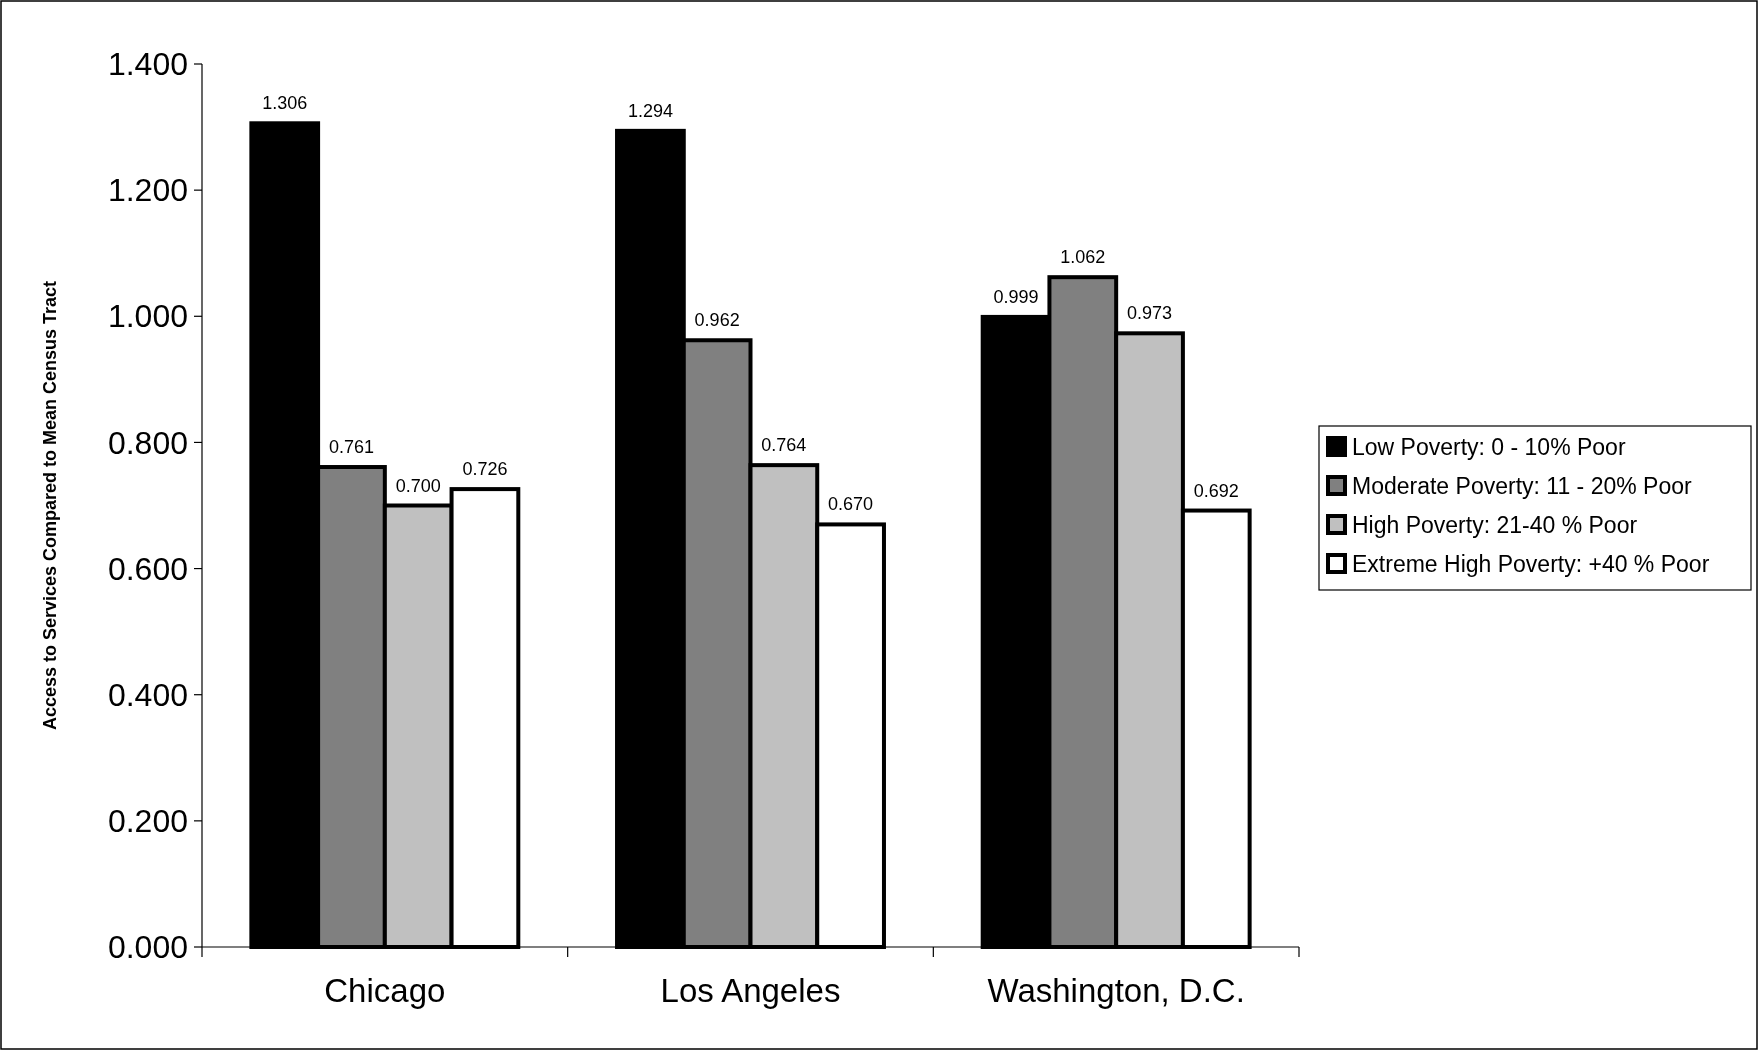 This screenshot has height=1050, width=1758. Describe the element at coordinates (50, 505) in the screenshot. I see `y-axis-title: Access to Services Compared to Mean Census Tract` at that location.